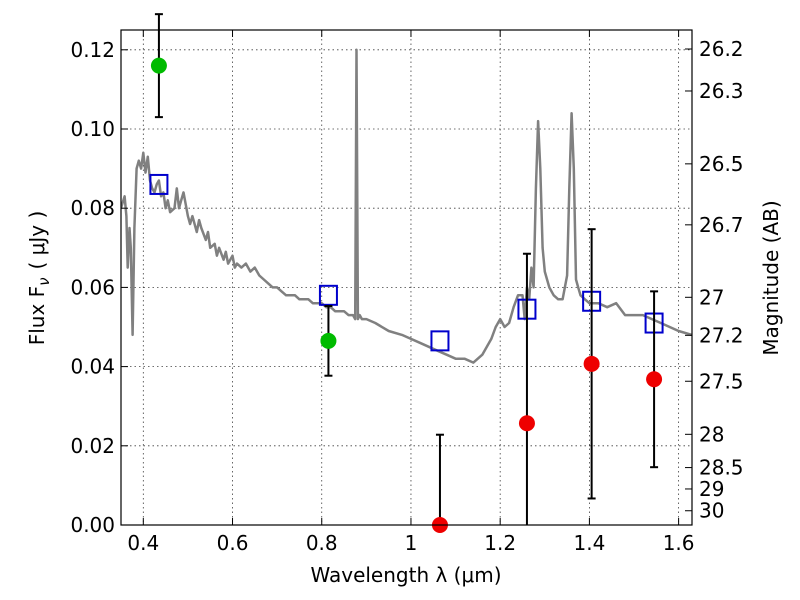  I want to click on y-axis-label-subscript: ν, so click(44, 281).